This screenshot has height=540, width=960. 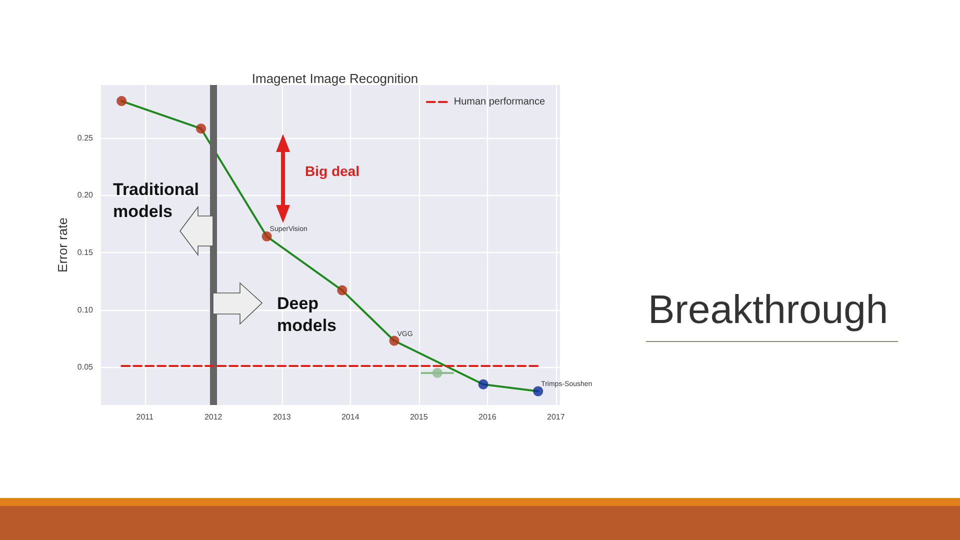 I want to click on y-tick-label: 0.05, so click(x=85, y=367).